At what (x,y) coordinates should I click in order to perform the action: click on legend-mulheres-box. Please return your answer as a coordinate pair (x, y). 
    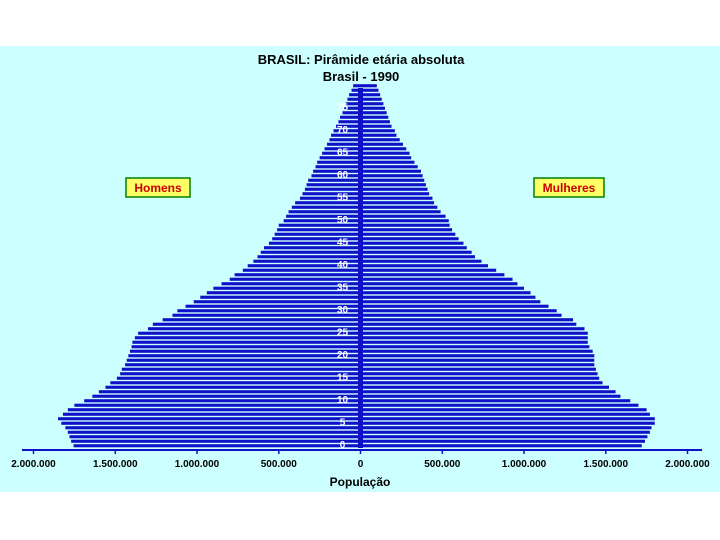
    Looking at the image, I should click on (569, 187).